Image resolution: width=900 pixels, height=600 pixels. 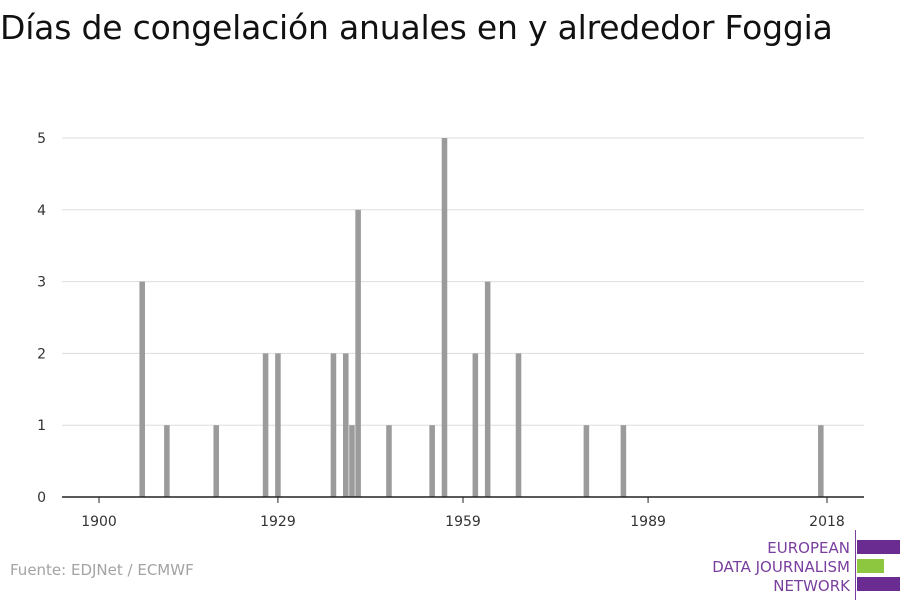 I want to click on bar-1954, so click(x=432, y=461).